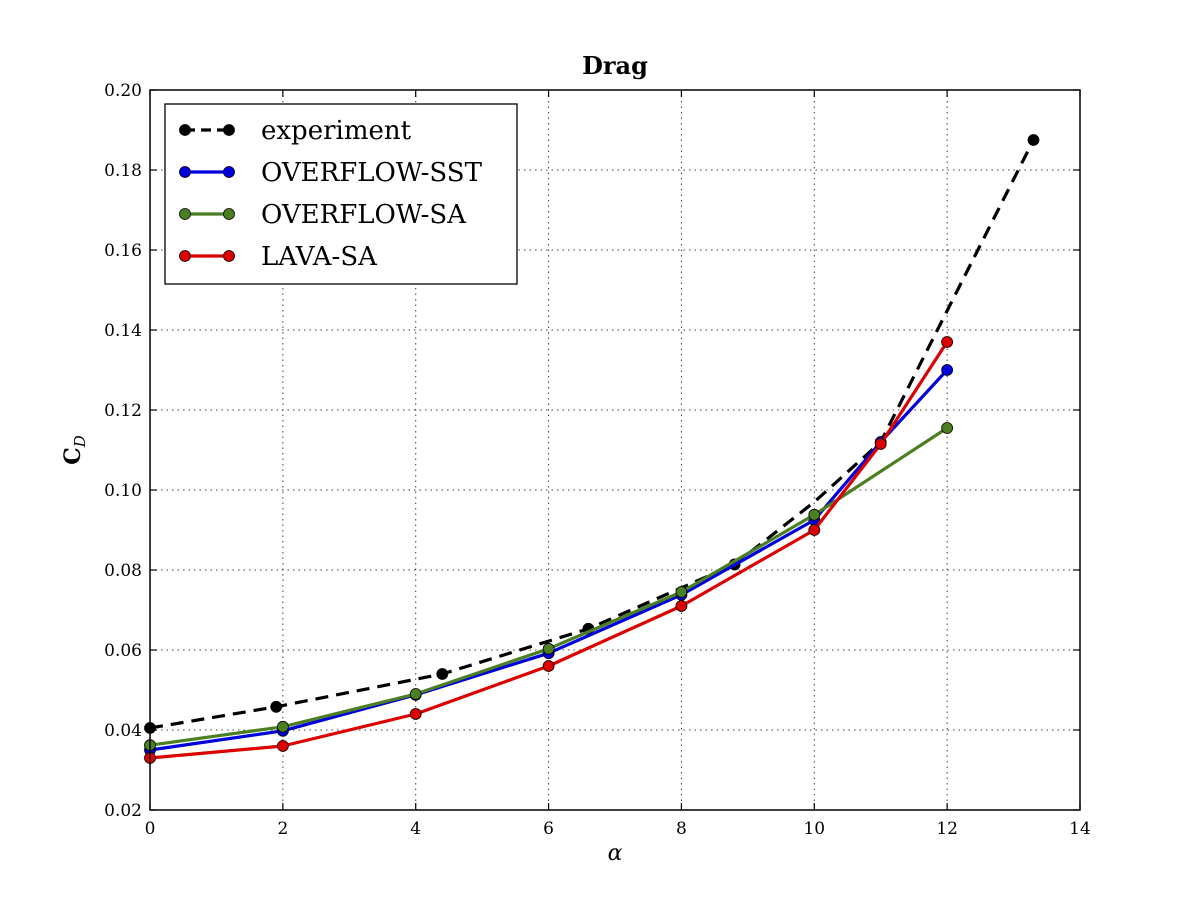  Describe the element at coordinates (150, 829) in the screenshot. I see `x-tick-label: 0` at that location.